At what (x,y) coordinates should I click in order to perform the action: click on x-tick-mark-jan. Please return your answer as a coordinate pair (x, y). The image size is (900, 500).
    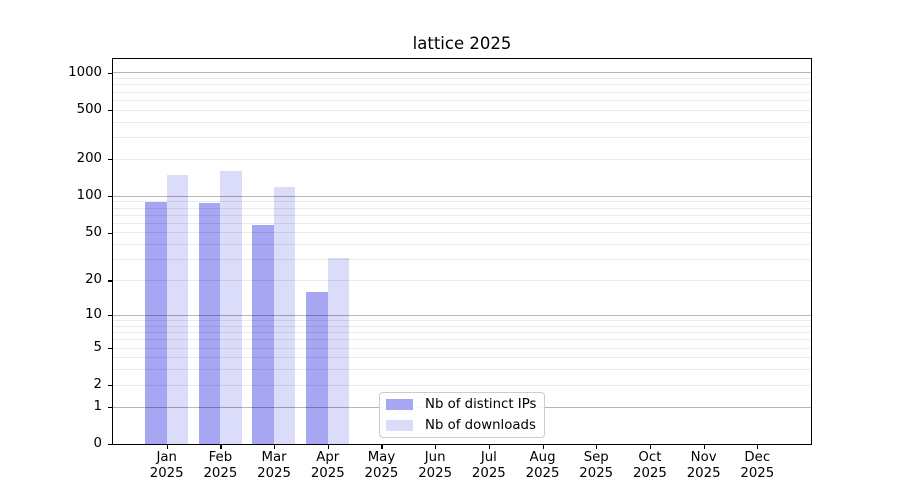
    Looking at the image, I should click on (167, 446).